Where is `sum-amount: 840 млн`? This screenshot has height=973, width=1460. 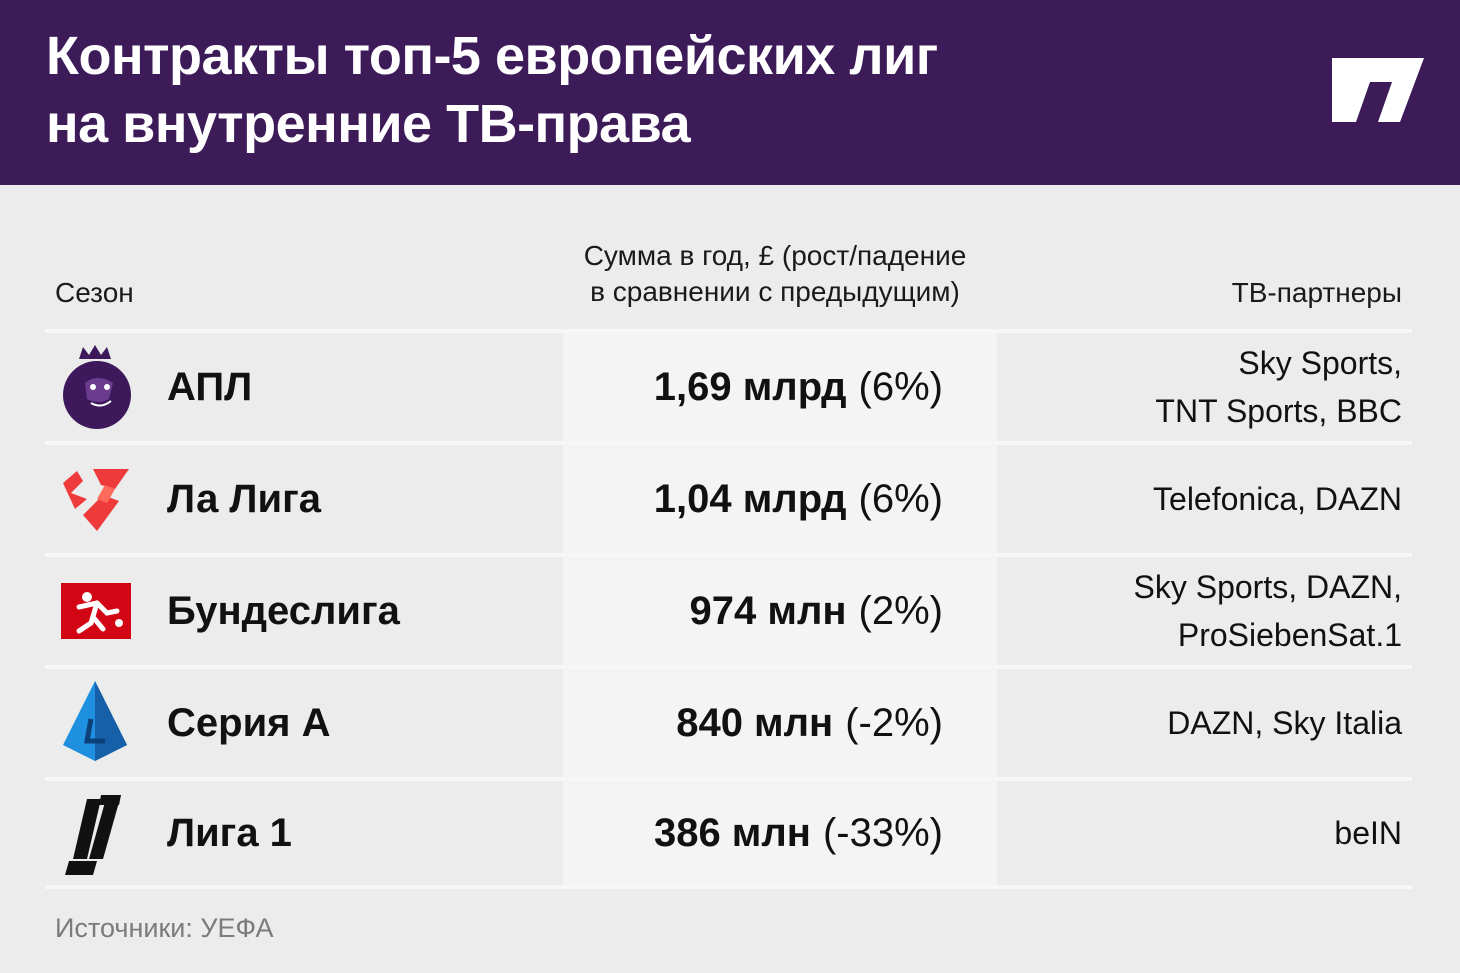
sum-amount: 840 млн is located at coordinates (755, 722).